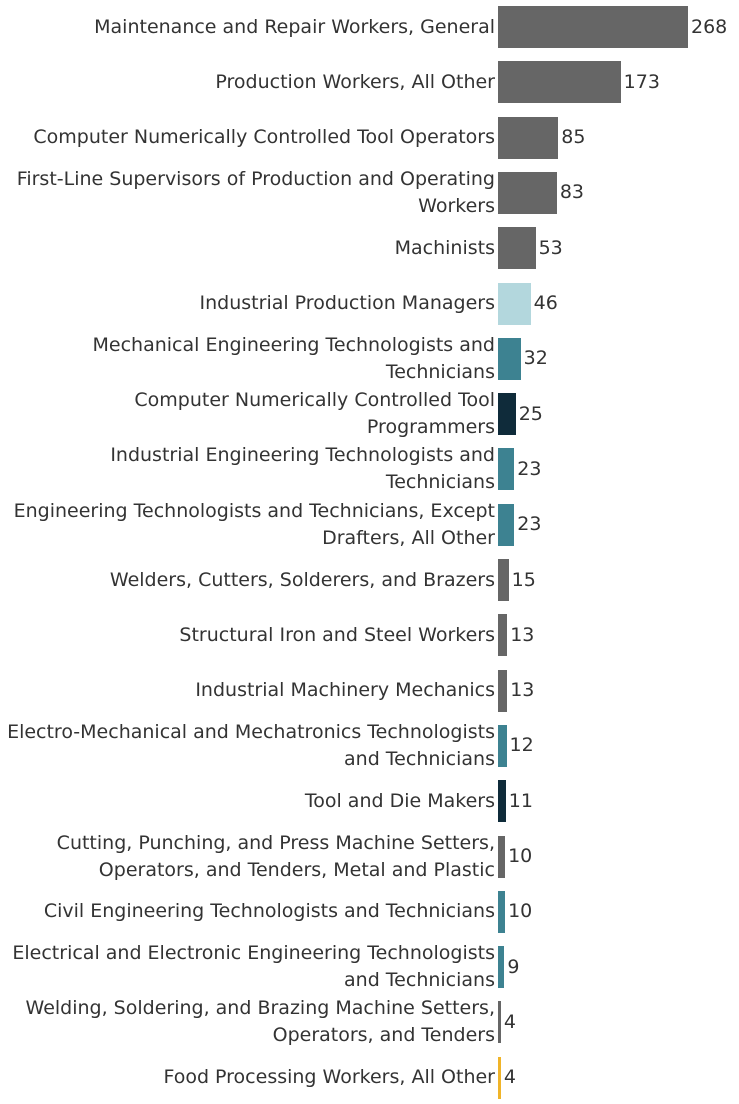 This screenshot has height=1104, width=739. I want to click on value-label: 11, so click(520, 800).